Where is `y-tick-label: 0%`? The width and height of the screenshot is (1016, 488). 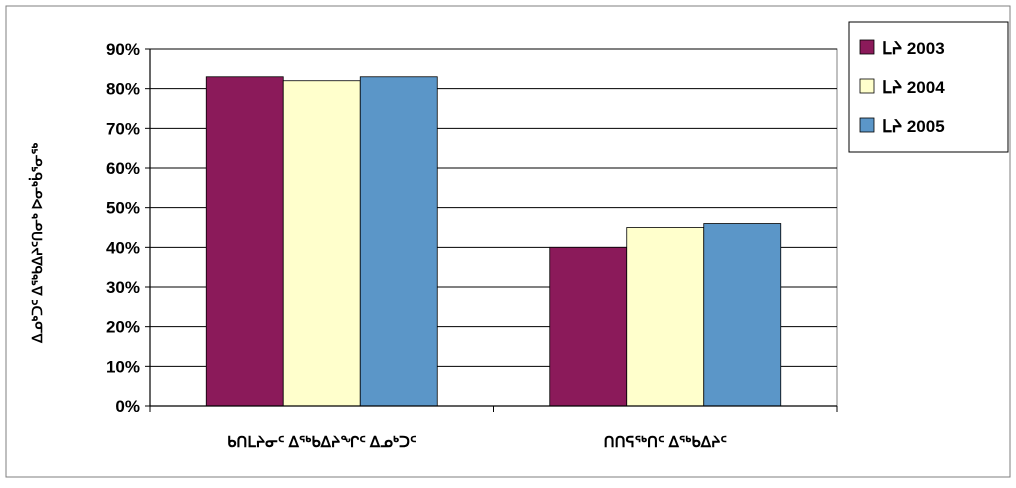
y-tick-label: 0% is located at coordinates (127, 406).